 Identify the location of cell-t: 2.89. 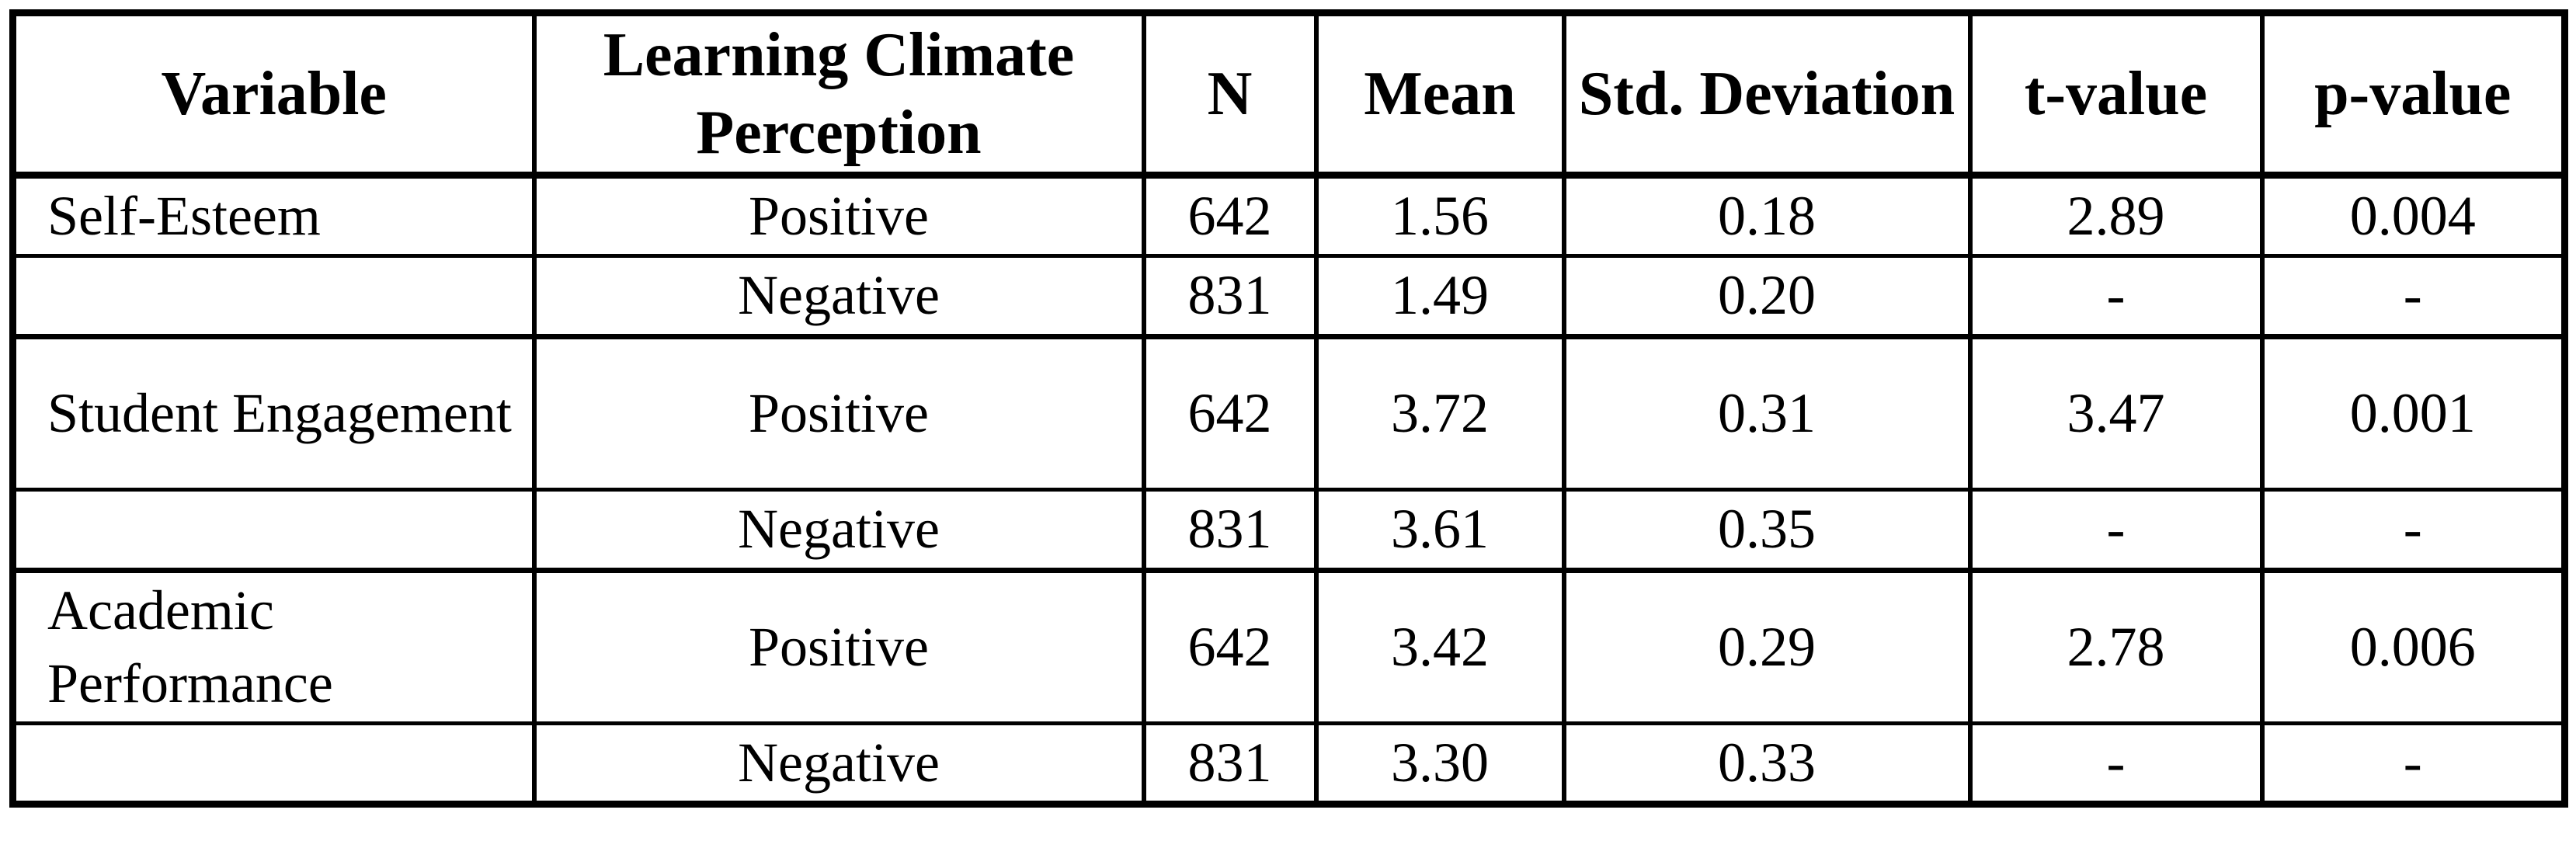
(2116, 216).